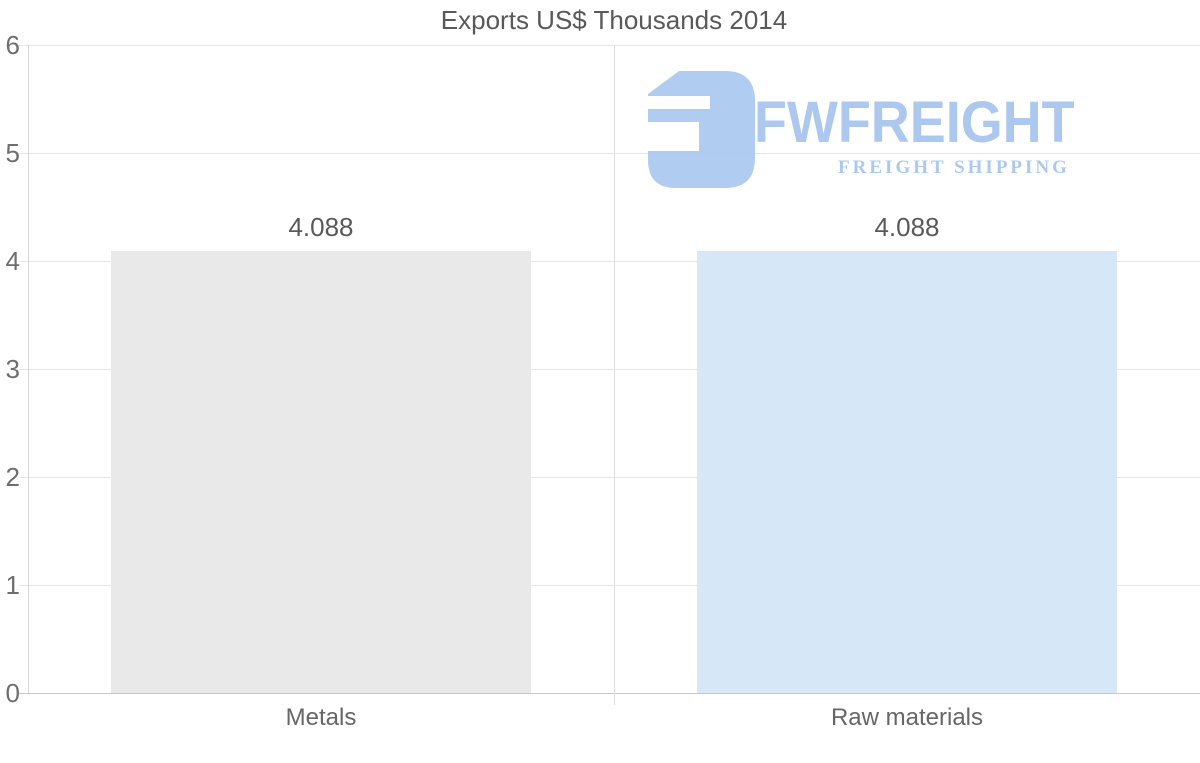 Image resolution: width=1200 pixels, height=763 pixels. I want to click on y-tick-label: 3, so click(12, 369).